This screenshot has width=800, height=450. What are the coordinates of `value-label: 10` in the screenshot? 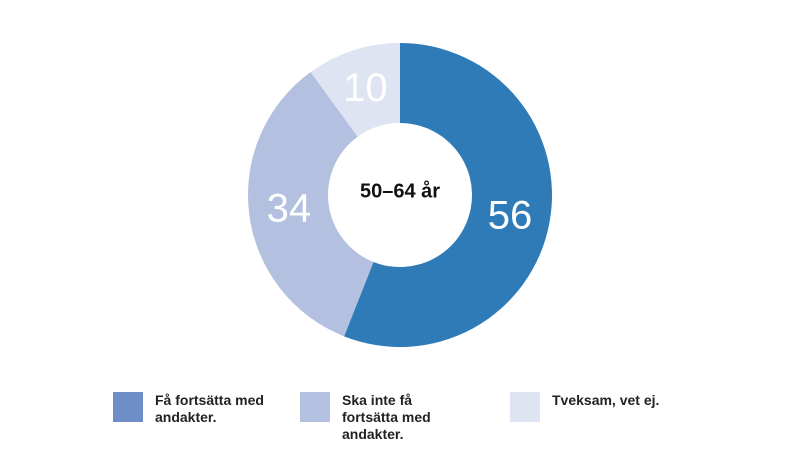 It's located at (365, 88).